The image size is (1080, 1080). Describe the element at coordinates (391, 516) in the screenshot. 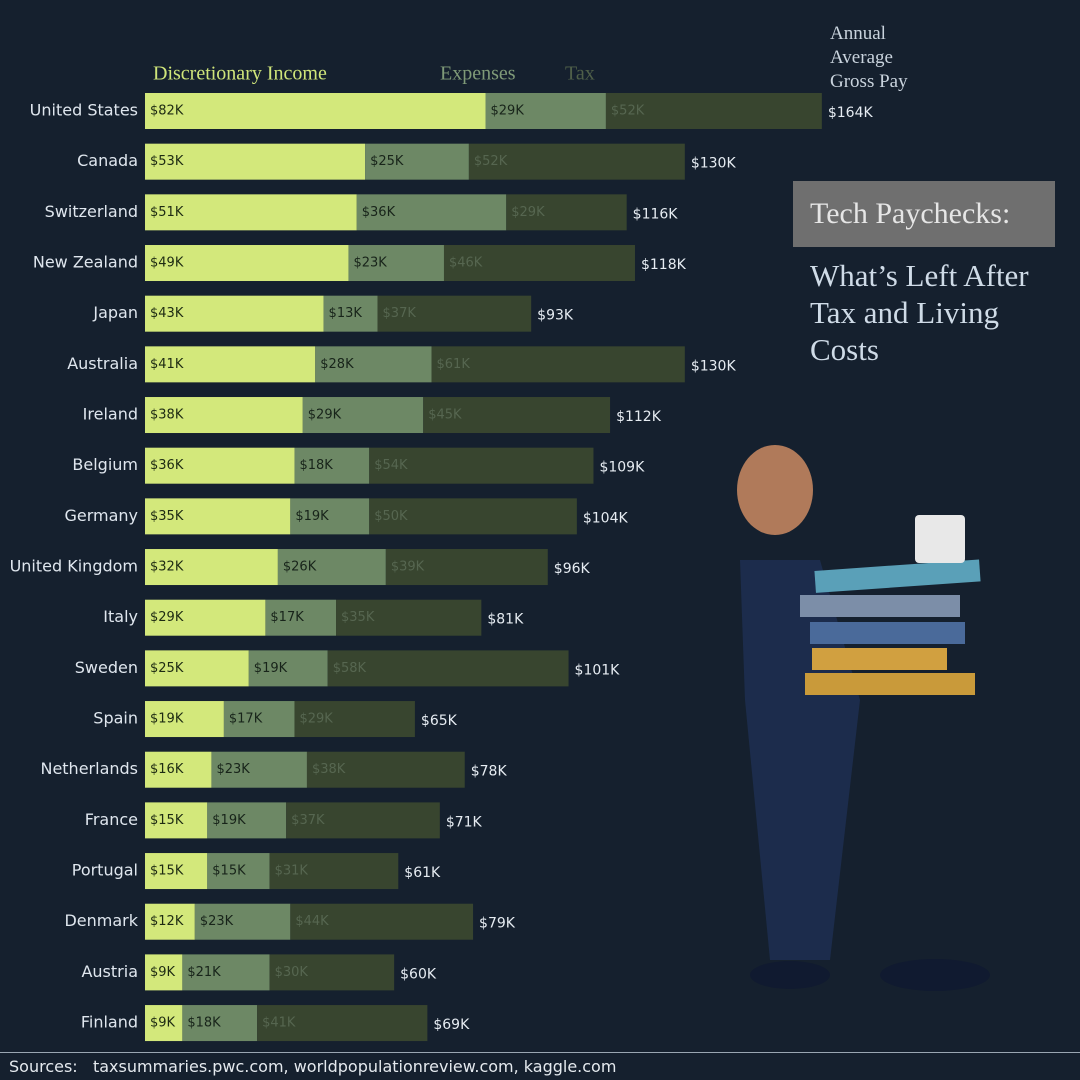

I see `value-label: $50K` at that location.